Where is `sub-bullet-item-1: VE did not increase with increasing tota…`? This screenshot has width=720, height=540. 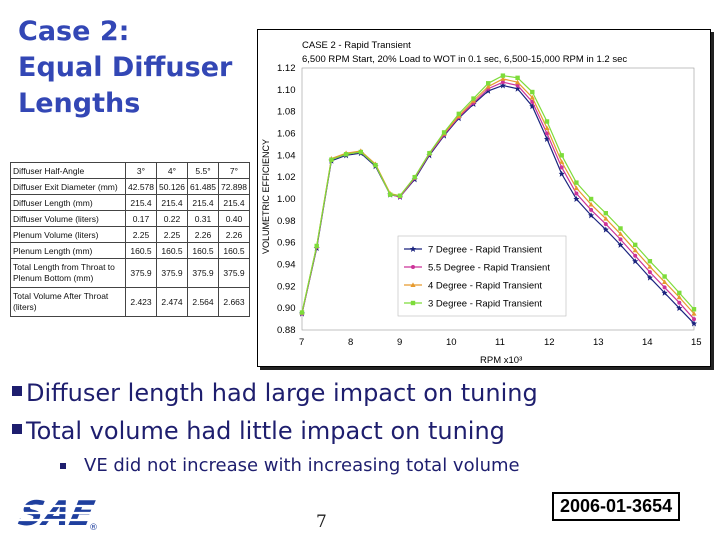
sub-bullet-item-1: VE did not increase with increasing tota… is located at coordinates (386, 466).